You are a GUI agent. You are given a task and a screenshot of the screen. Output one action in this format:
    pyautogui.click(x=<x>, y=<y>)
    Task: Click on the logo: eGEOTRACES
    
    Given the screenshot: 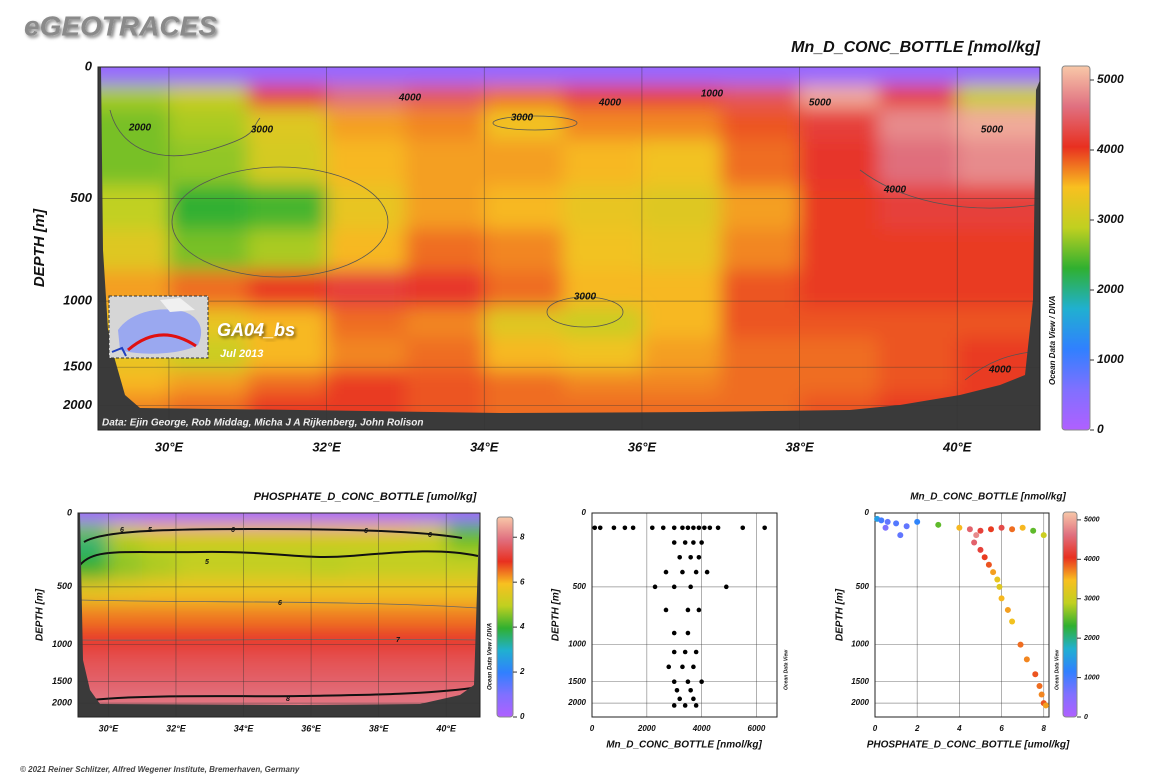 What is the action you would take?
    pyautogui.click(x=120, y=25)
    